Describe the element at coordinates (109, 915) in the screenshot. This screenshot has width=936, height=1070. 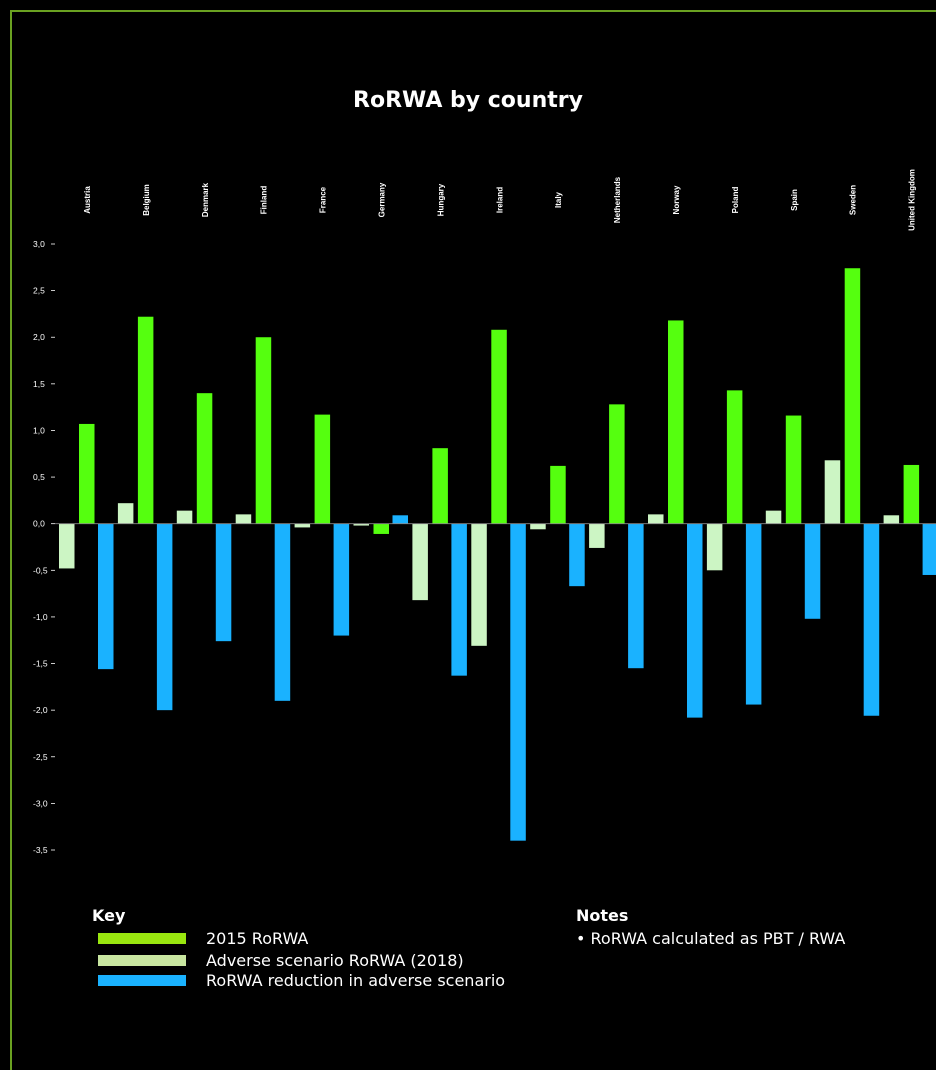
I see `key-title: Key` at that location.